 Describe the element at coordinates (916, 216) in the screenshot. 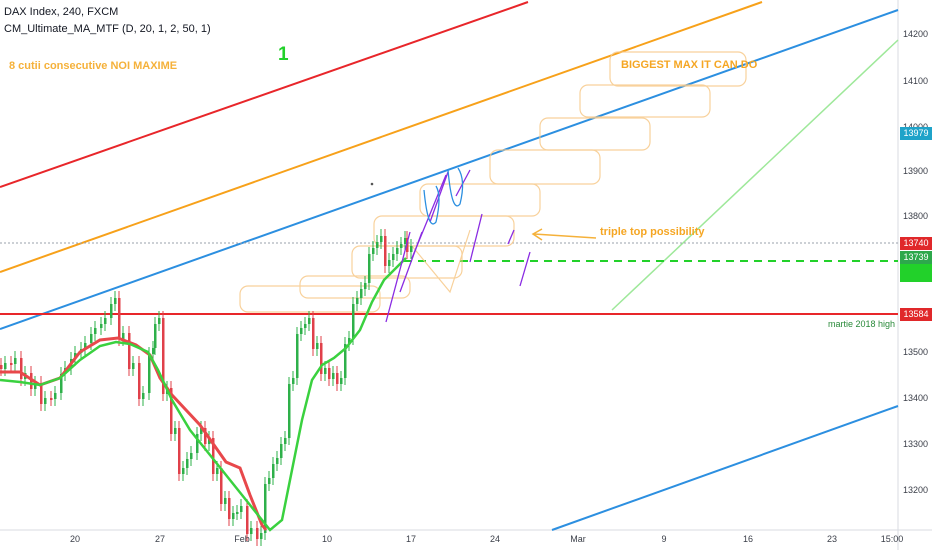

I see `price-tick-label: 13800` at that location.